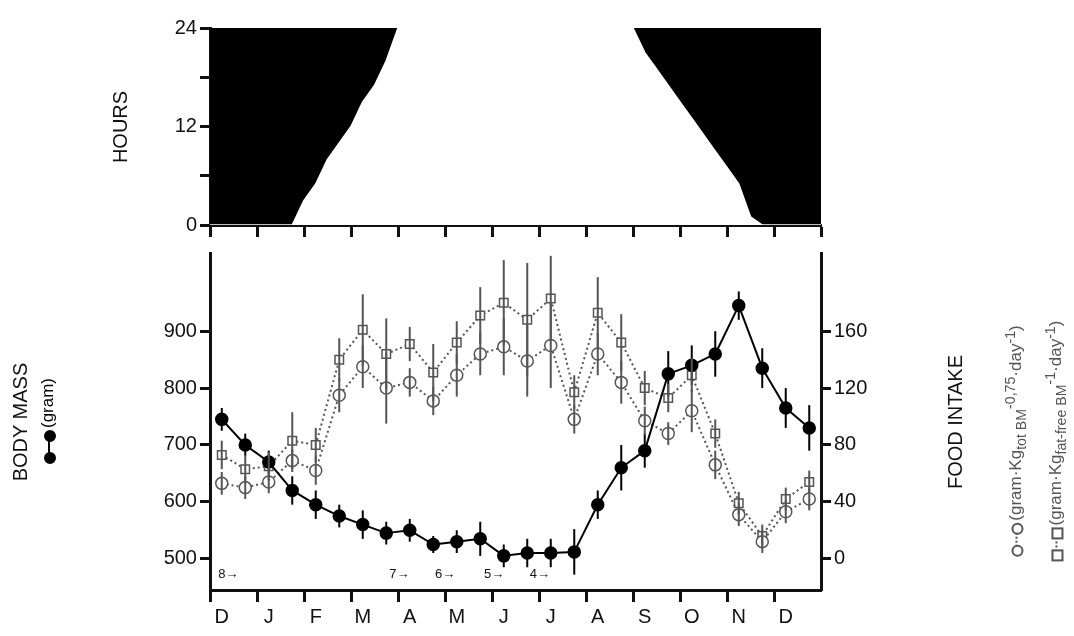  What do you see at coordinates (191, 223) in the screenshot?
I see `y-tick-label: 0` at bounding box center [191, 223].